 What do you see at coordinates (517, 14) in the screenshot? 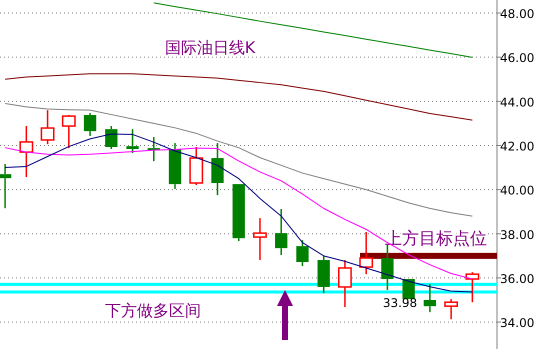
I see `y-tick-label: 48.00` at bounding box center [517, 14].